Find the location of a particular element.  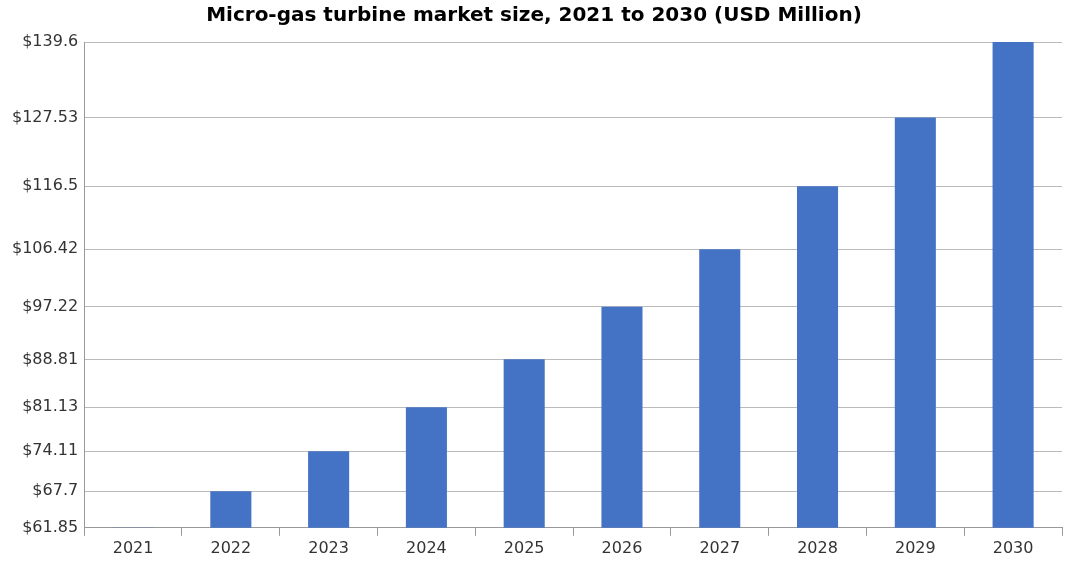

x-tick-label: 2029 is located at coordinates (915, 547).